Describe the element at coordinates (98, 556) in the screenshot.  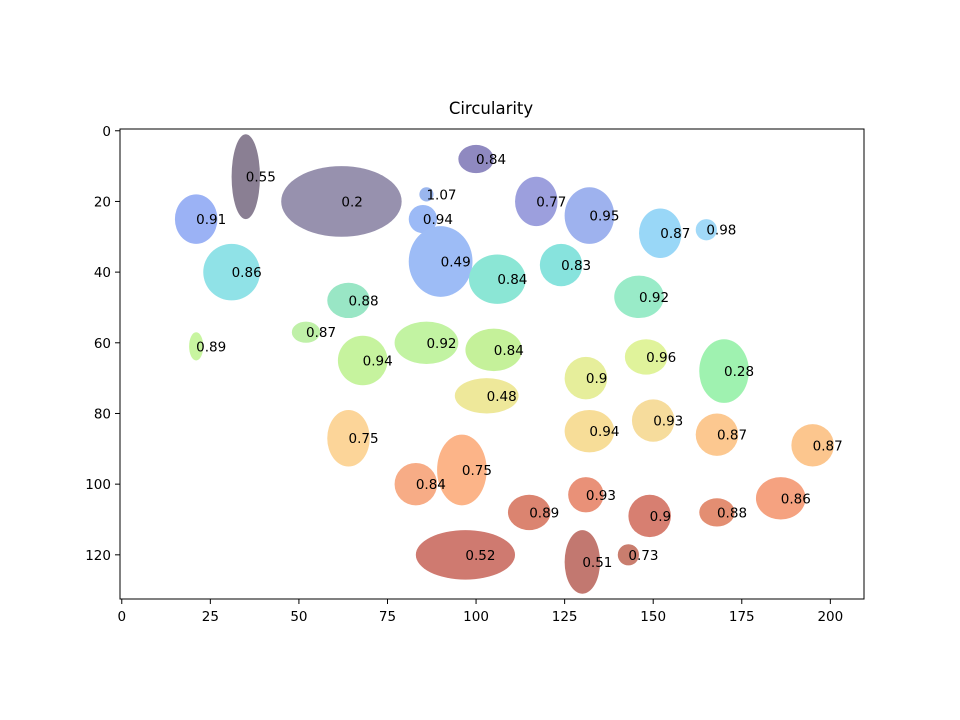
I see `y-tick-label: 120` at that location.